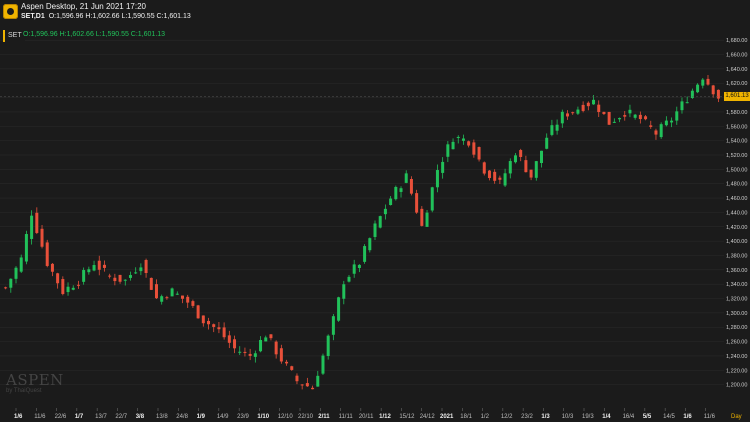  What do you see at coordinates (324, 417) in the screenshot?
I see `x-tick-label: 2/11` at bounding box center [324, 417].